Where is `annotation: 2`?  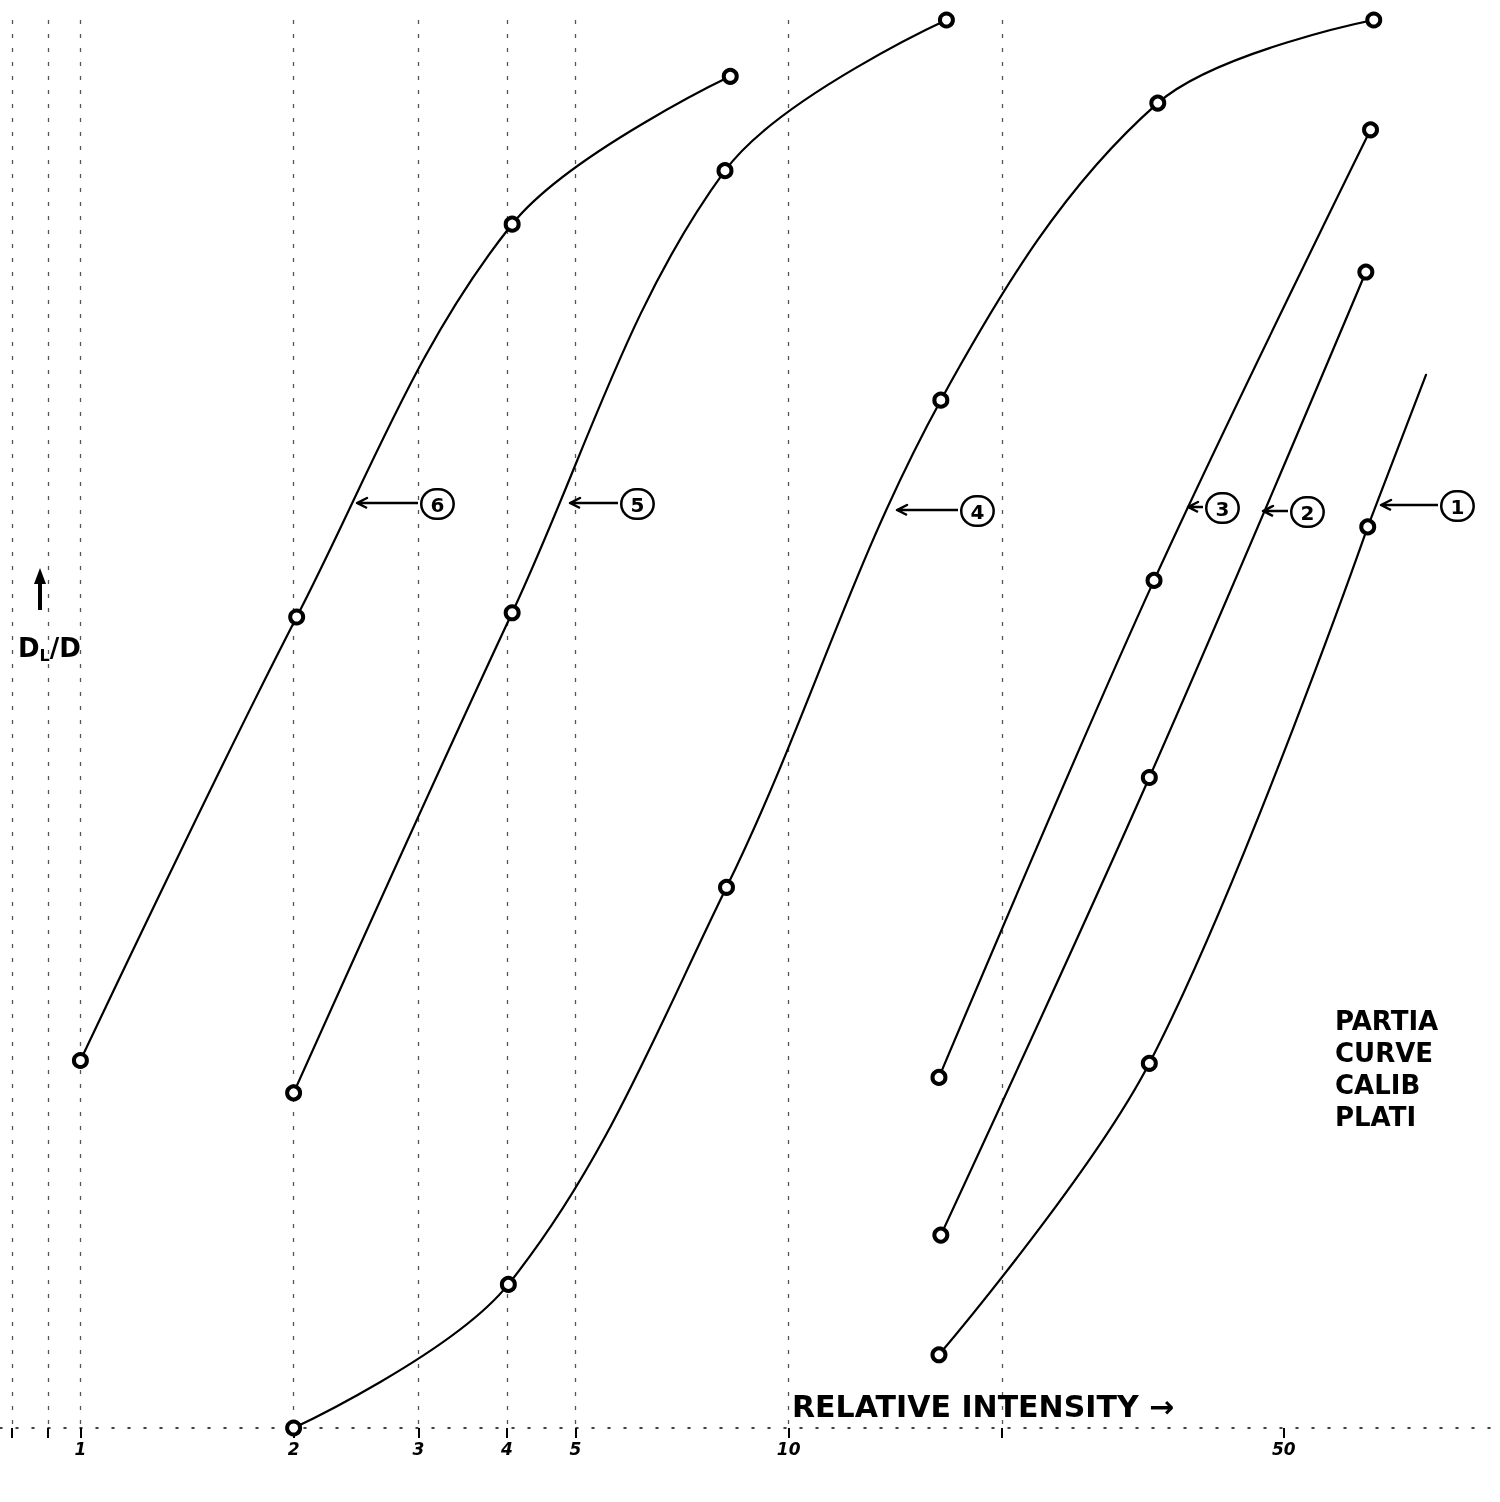
annotation: 2 is located at coordinates (1307, 512).